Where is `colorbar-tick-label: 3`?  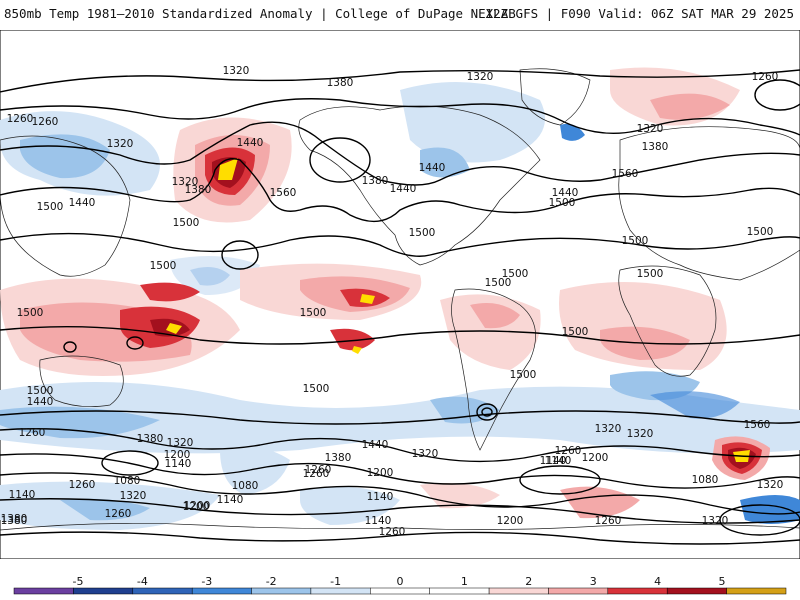
colorbar-tick-label: 3 is located at coordinates (593, 581).